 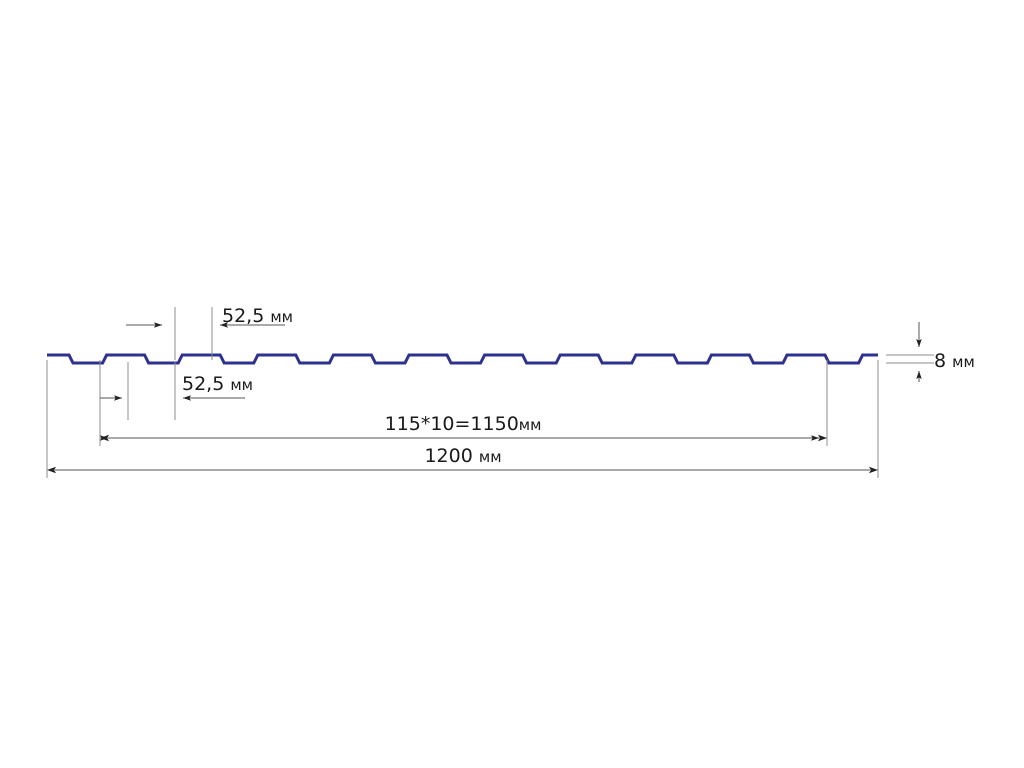 I want to click on pitch-top-number: 52,5, so click(x=243, y=316).